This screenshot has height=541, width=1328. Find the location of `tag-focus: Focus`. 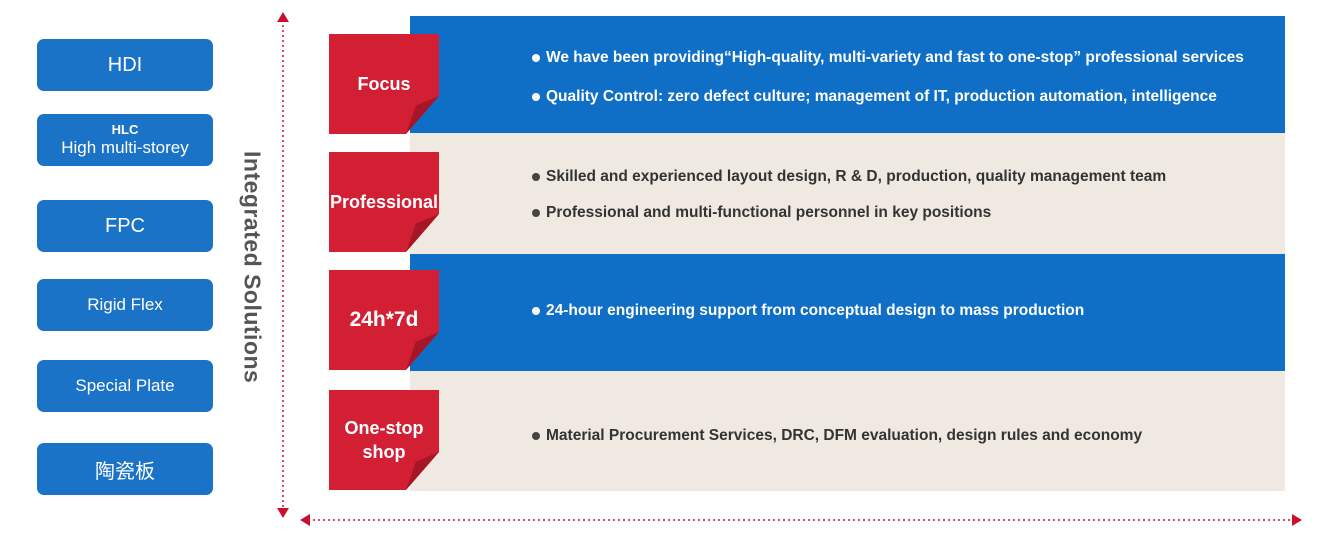

tag-focus: Focus is located at coordinates (384, 84).